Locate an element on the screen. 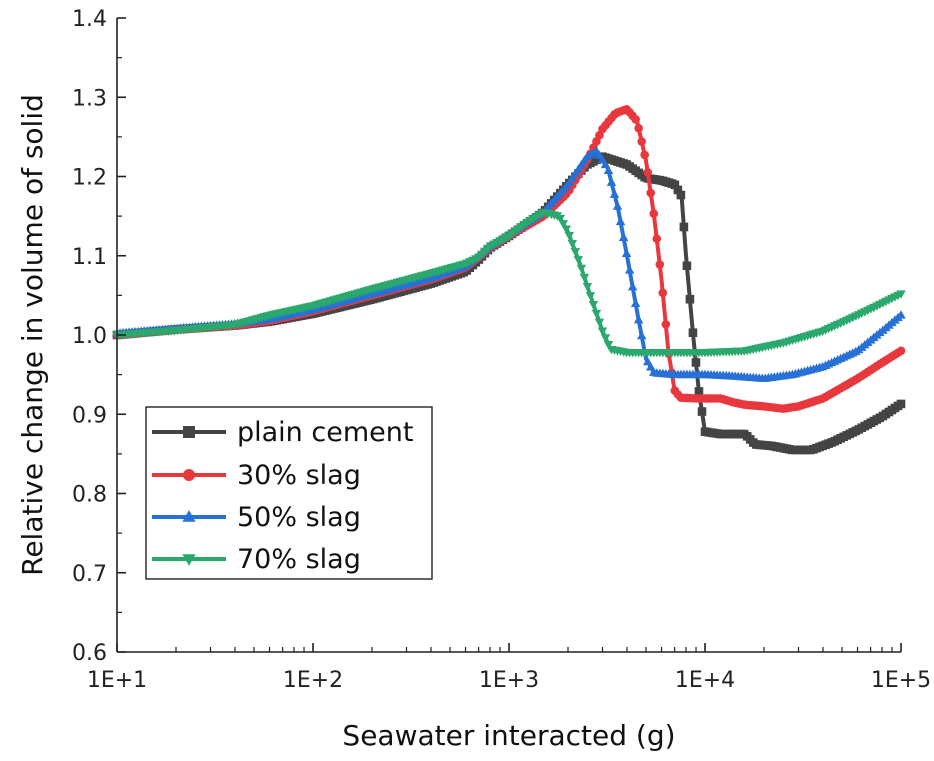 This screenshot has width=934, height=761. legend-item: 30% slag is located at coordinates (256, 475).